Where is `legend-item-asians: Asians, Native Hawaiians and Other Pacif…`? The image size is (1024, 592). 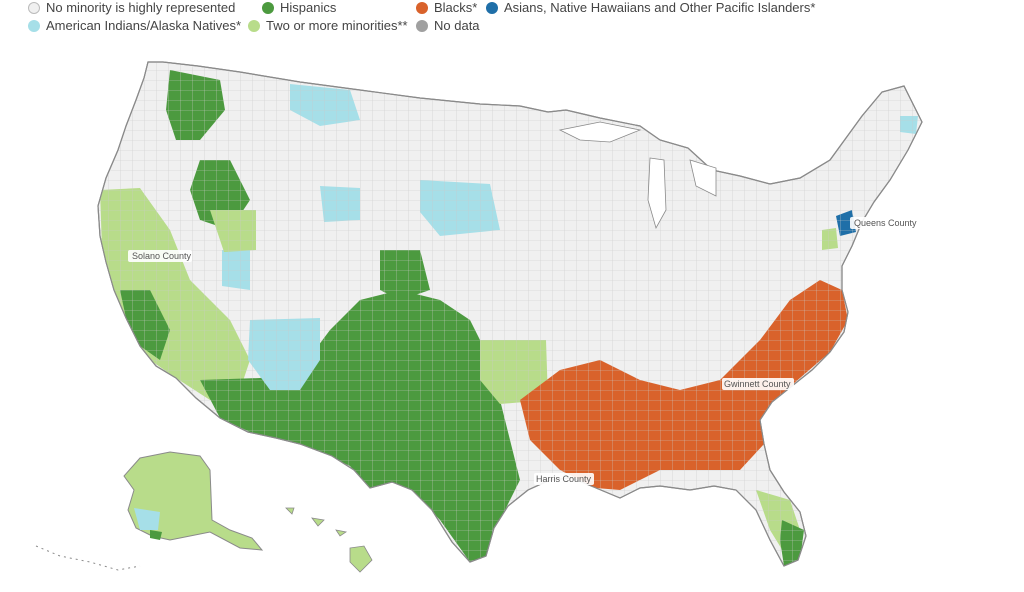 legend-item-asians: Asians, Native Hawaiians and Other Pacif… is located at coordinates (650, 7).